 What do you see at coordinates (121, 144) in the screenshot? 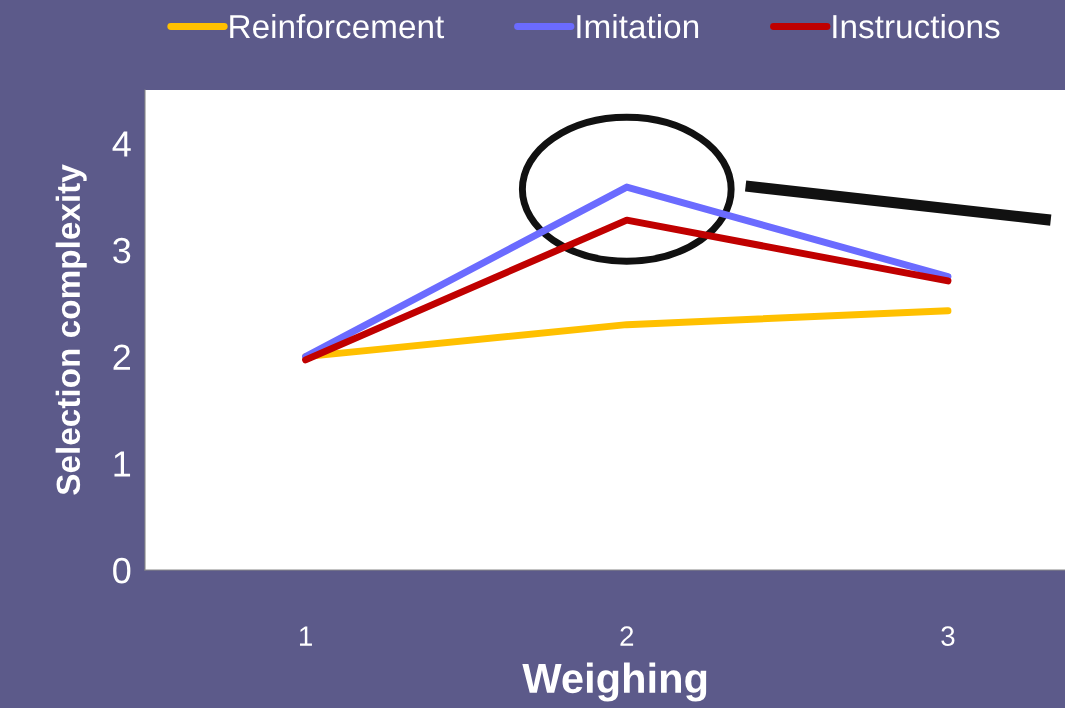
I see `y-tick-label: 4` at bounding box center [121, 144].